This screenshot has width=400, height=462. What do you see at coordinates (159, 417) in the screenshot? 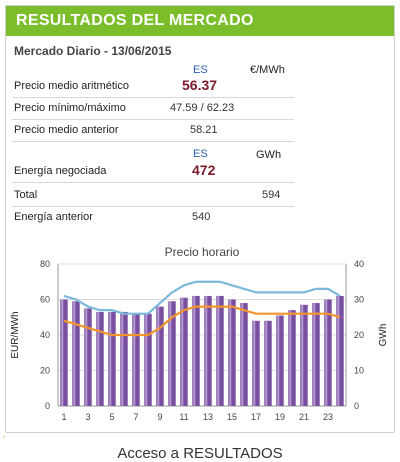
I see `x-tick-label: 9` at bounding box center [159, 417].